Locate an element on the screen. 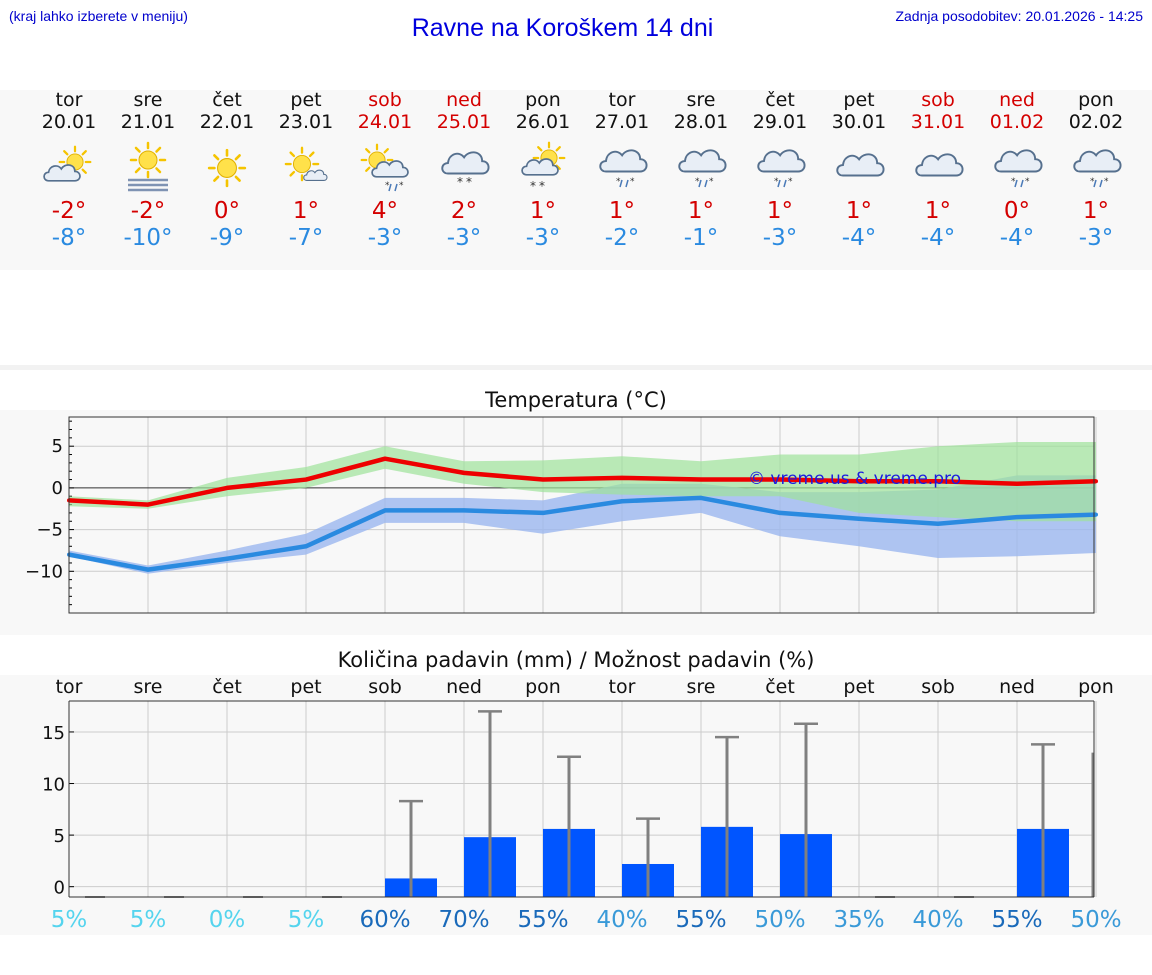  temp-min: -8° is located at coordinates (69, 238).